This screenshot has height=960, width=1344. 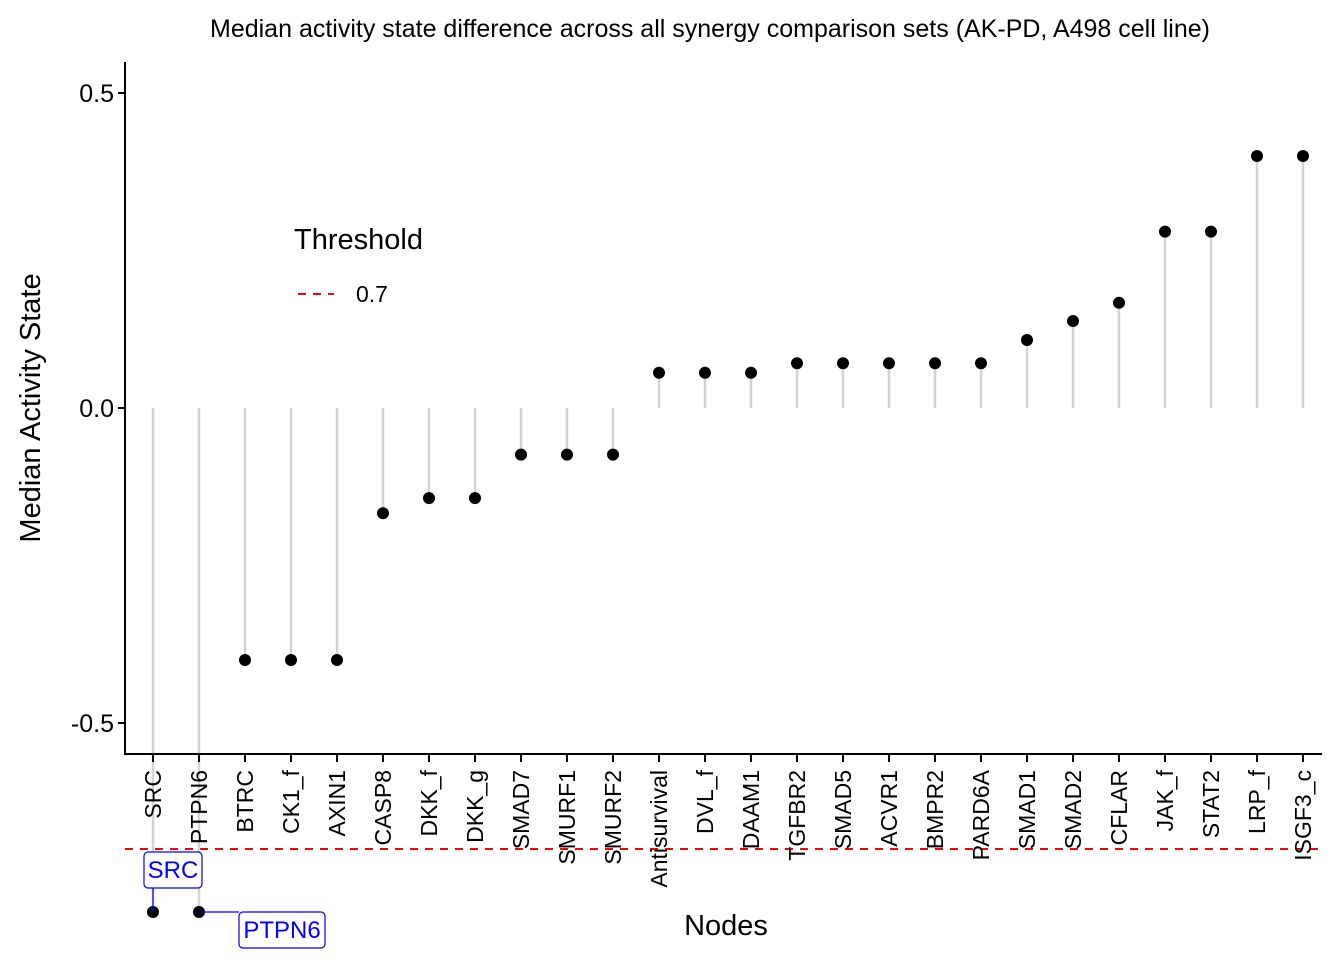 What do you see at coordinates (291, 801) in the screenshot?
I see `x-tick-label: CK1_f` at bounding box center [291, 801].